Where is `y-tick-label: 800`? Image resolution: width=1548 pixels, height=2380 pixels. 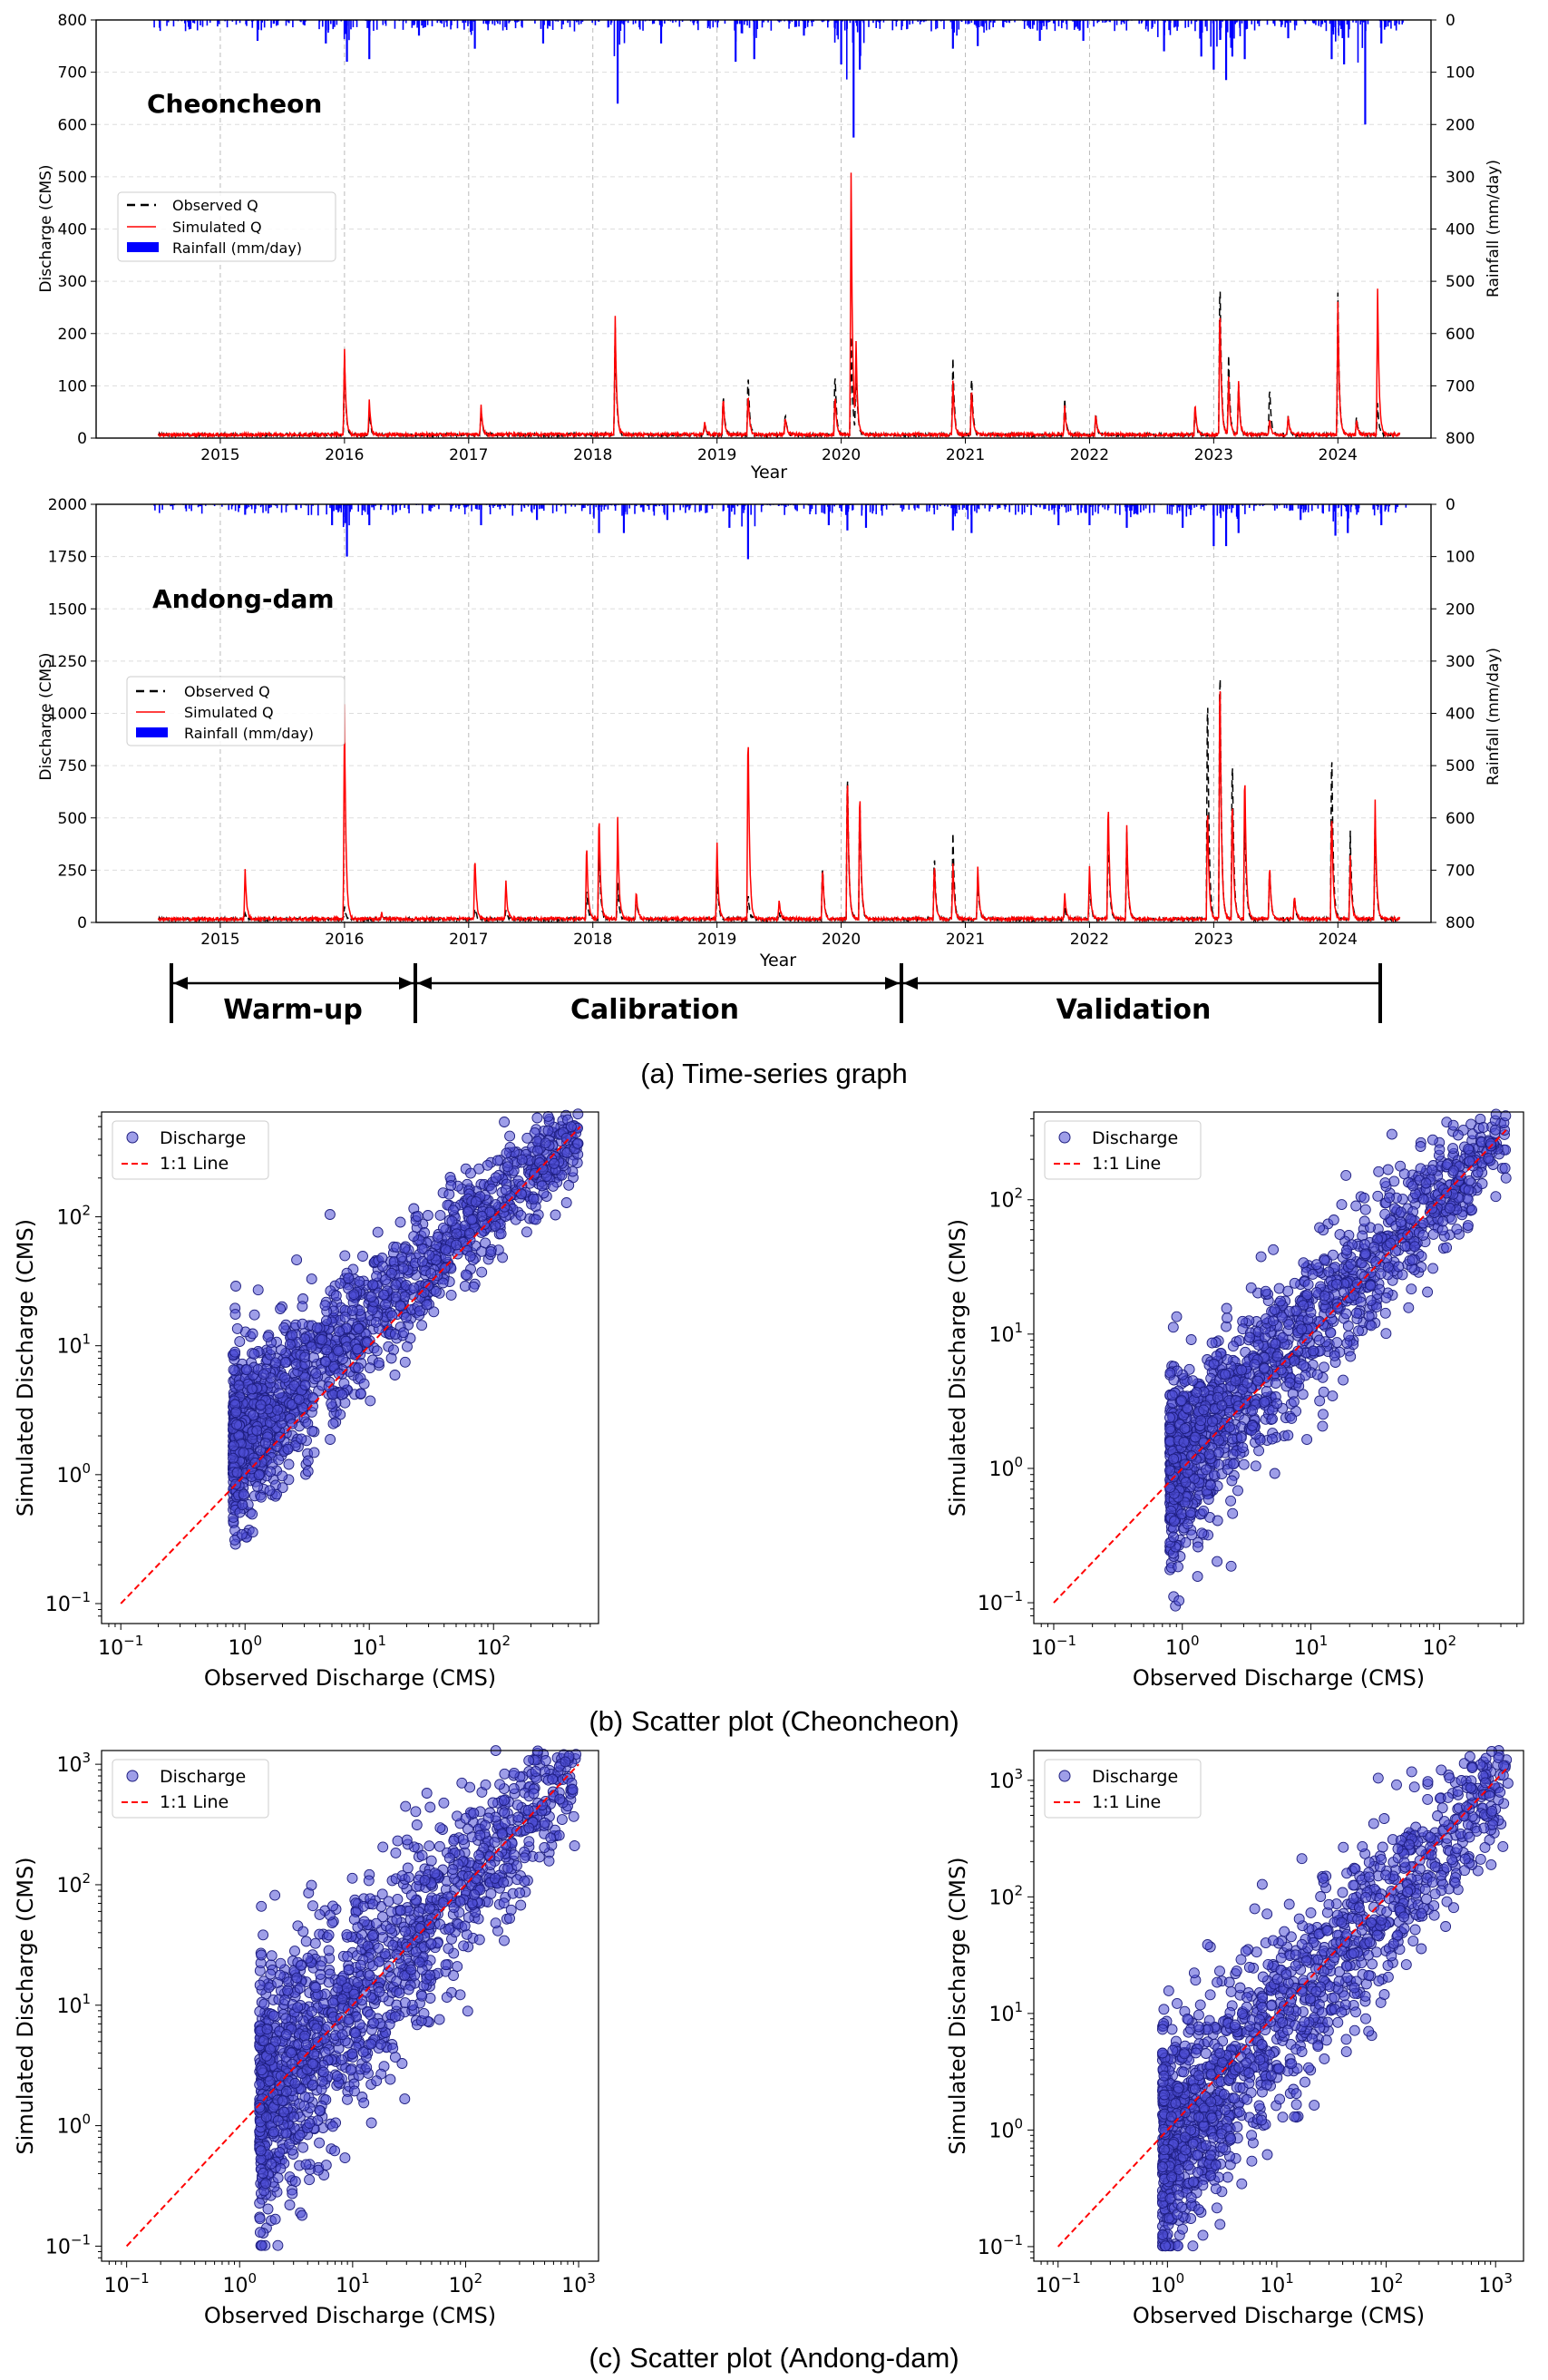 y-tick-label: 800 is located at coordinates (72, 21).